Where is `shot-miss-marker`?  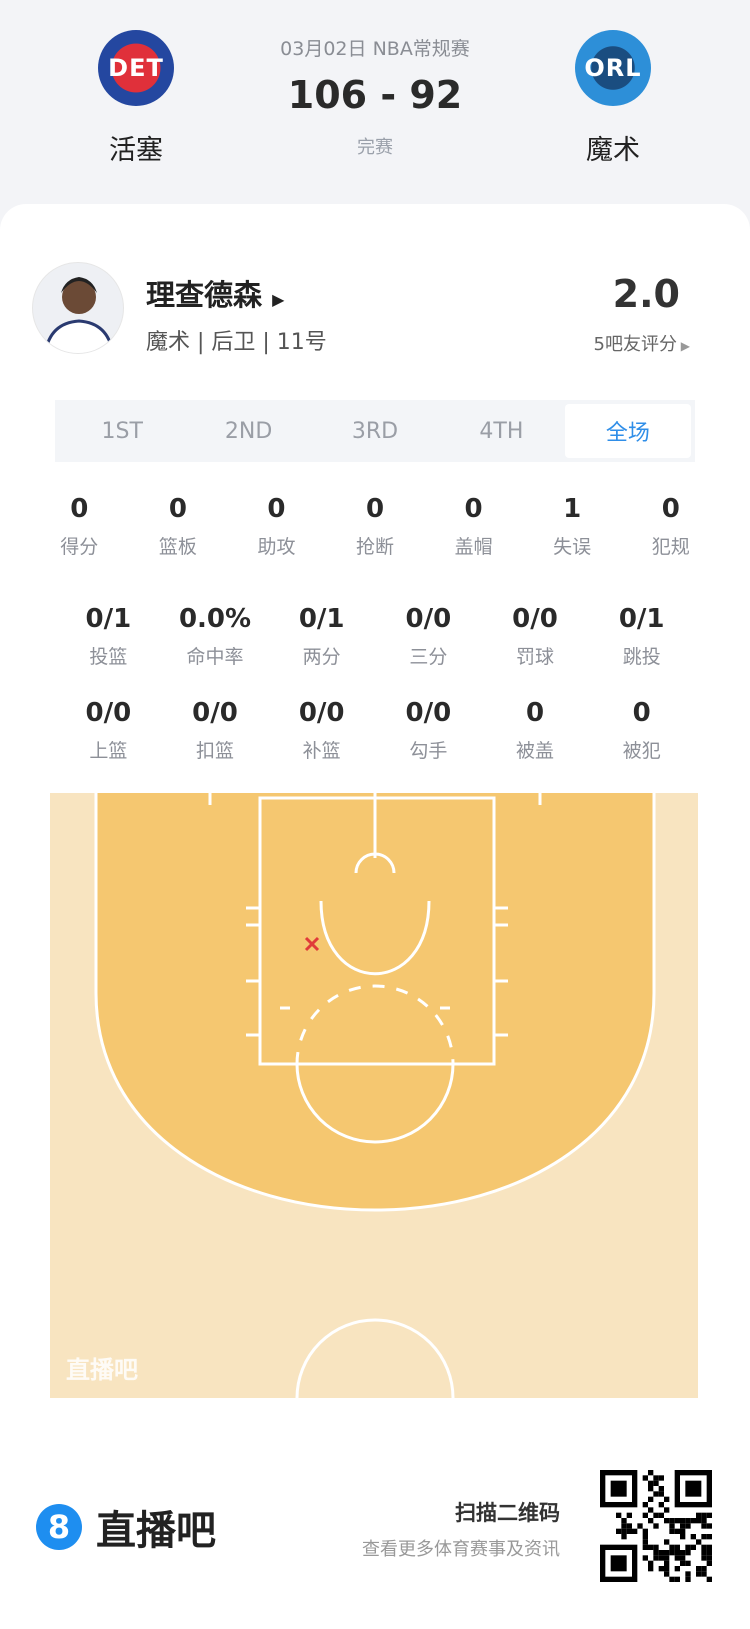
shot-miss-marker is located at coordinates (312, 944).